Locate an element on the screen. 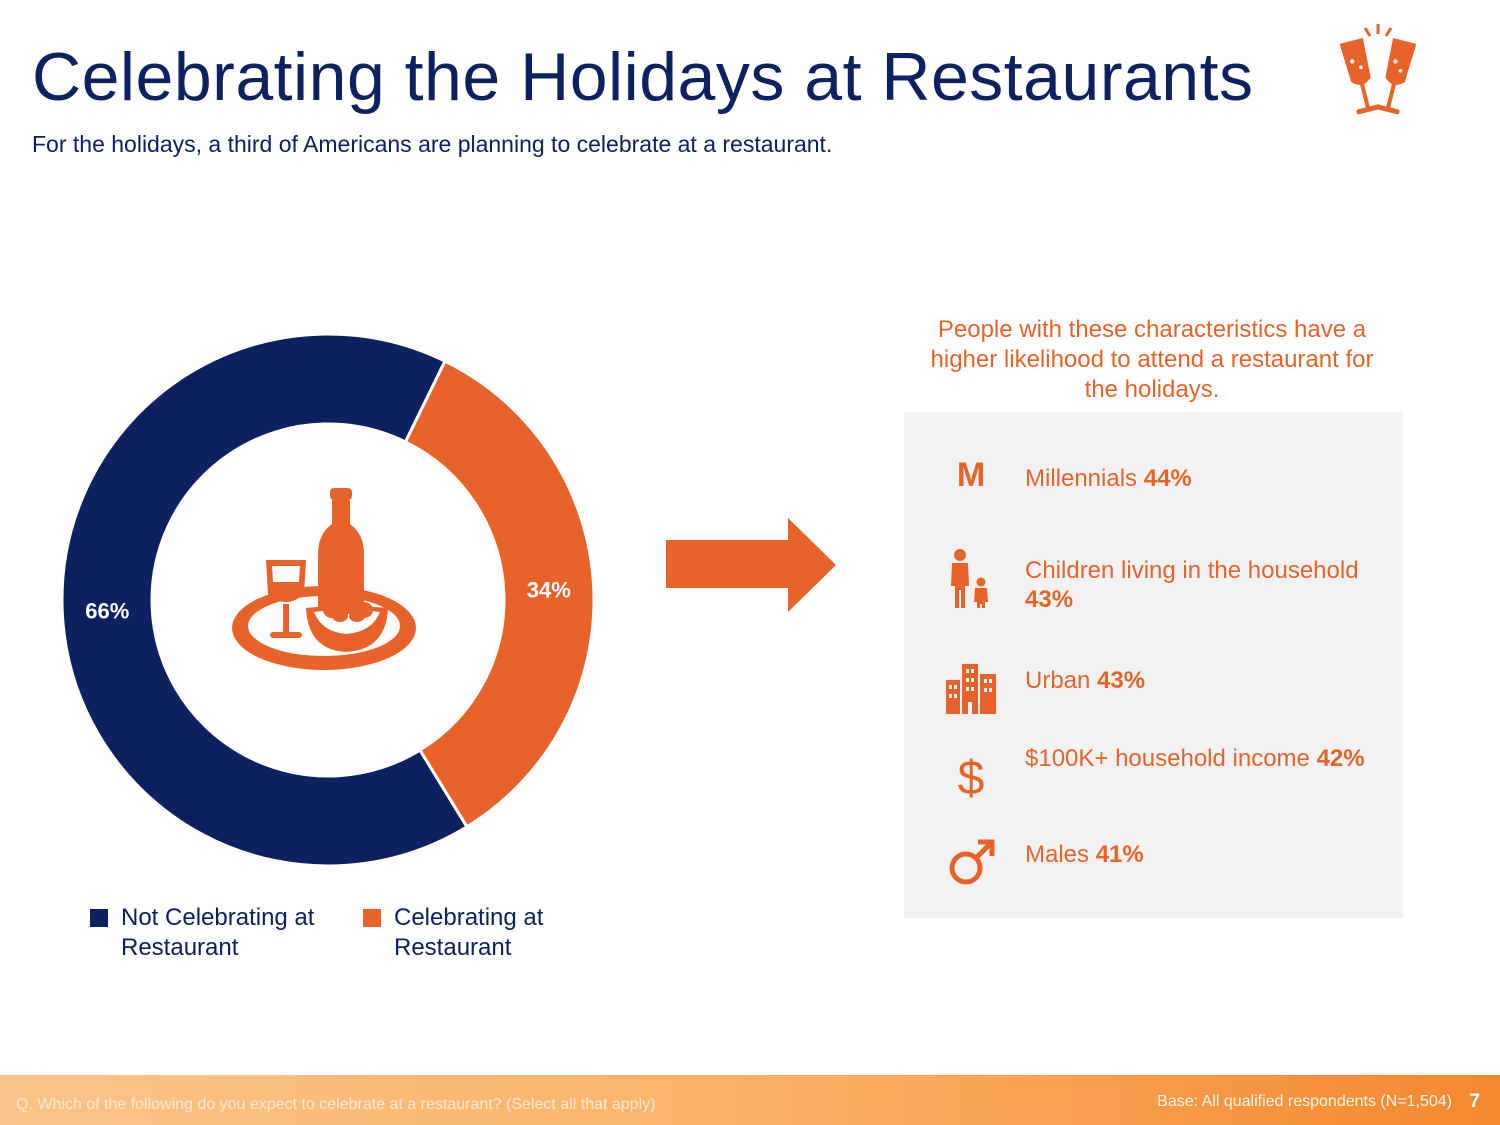 This screenshot has width=1500, height=1125. legend-item-not-celebrating: Not Celebrating at Restaurant is located at coordinates (205, 933).